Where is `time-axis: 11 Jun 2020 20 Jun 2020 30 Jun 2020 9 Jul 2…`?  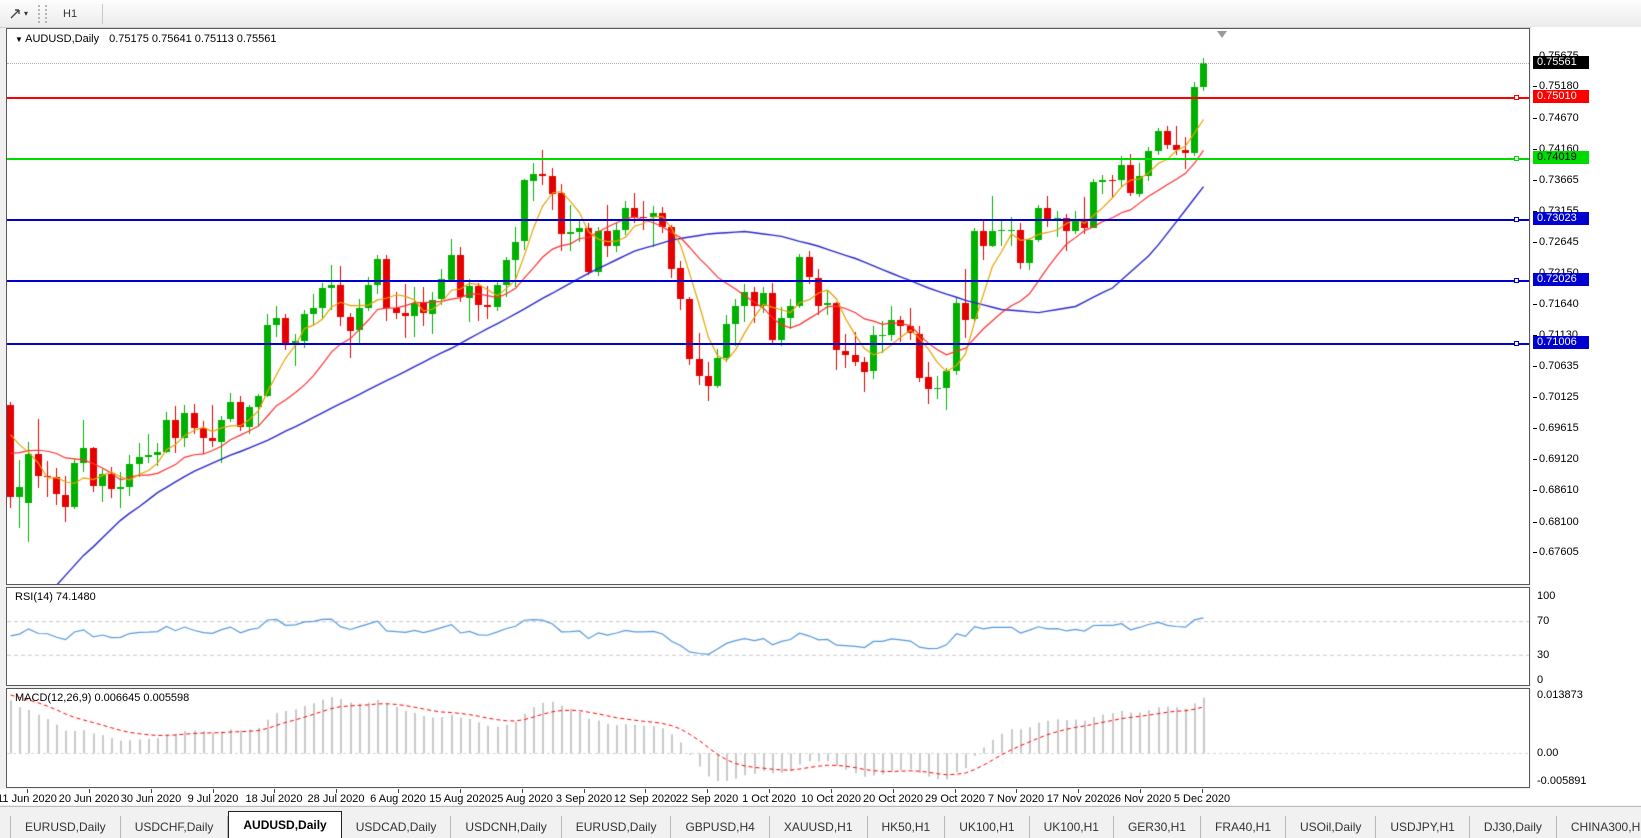 time-axis: 11 Jun 2020 20 Jun 2020 30 Jun 2020 9 Jul 2… is located at coordinates (820, 797).